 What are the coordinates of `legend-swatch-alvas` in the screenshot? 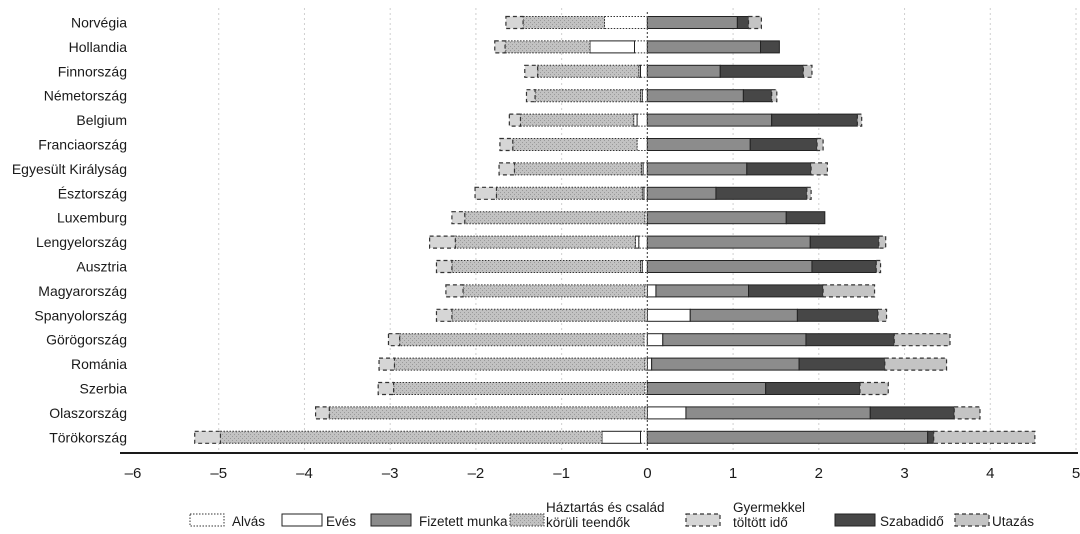 It's located at (207, 520).